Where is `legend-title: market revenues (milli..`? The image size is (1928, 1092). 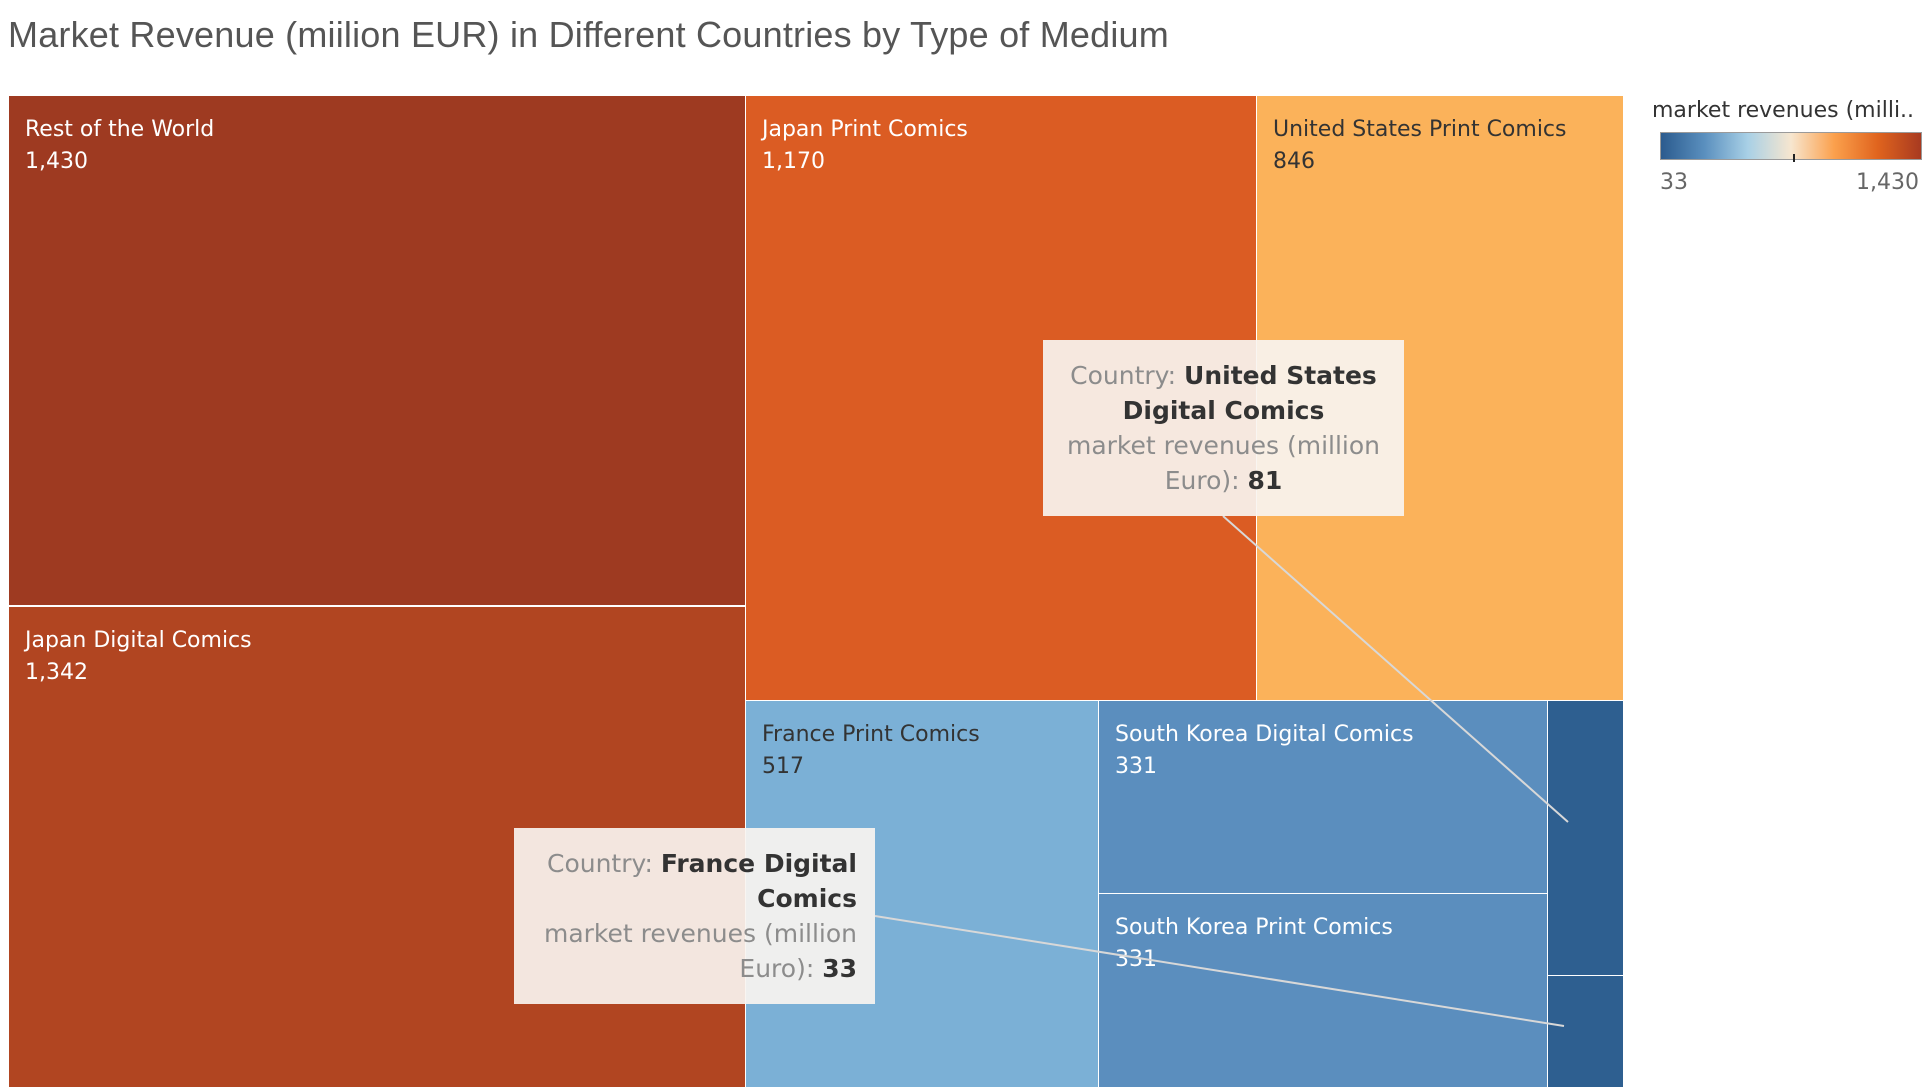
legend-title: market revenues (milli.. is located at coordinates (1783, 110).